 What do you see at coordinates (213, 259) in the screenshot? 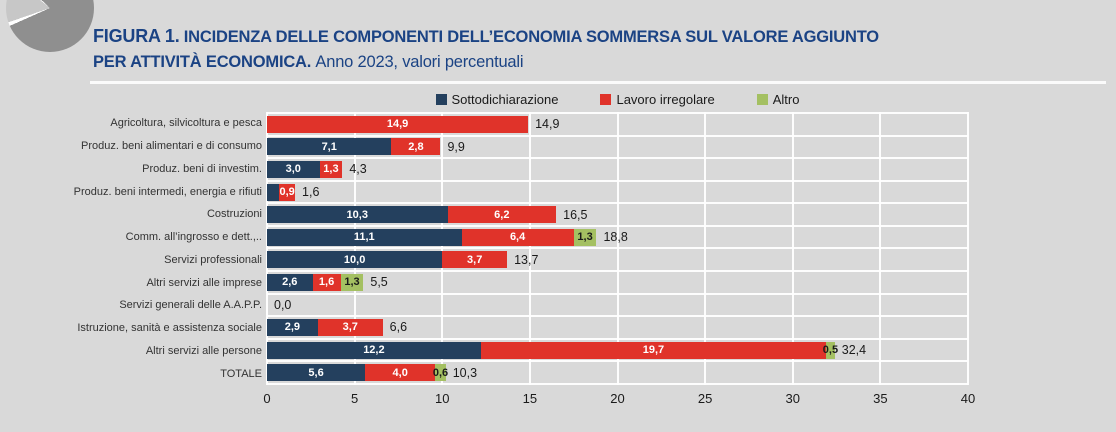
I see `category-label: Servizi professionali` at bounding box center [213, 259].